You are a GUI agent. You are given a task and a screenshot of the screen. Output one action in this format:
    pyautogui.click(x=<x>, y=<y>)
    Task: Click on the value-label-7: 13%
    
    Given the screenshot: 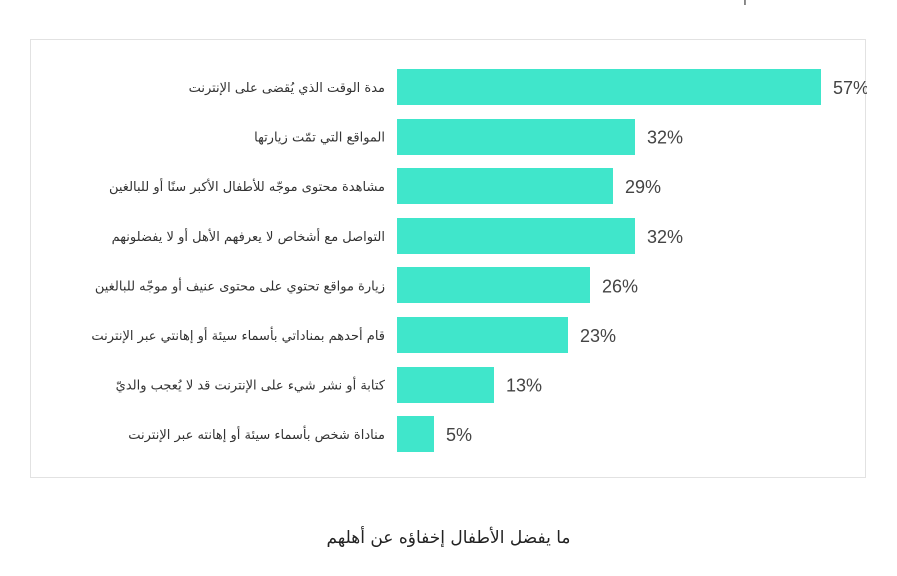 What is the action you would take?
    pyautogui.click(x=524, y=386)
    